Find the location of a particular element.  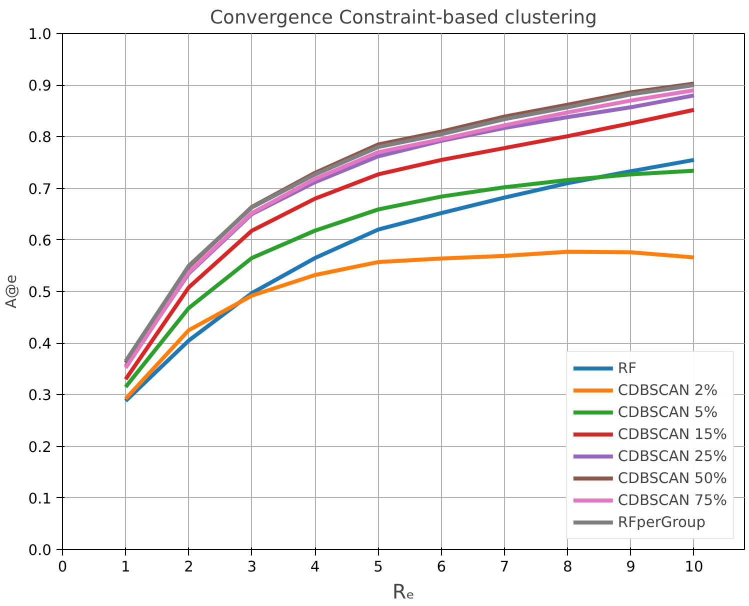

x-tick-label: 1 is located at coordinates (125, 567).